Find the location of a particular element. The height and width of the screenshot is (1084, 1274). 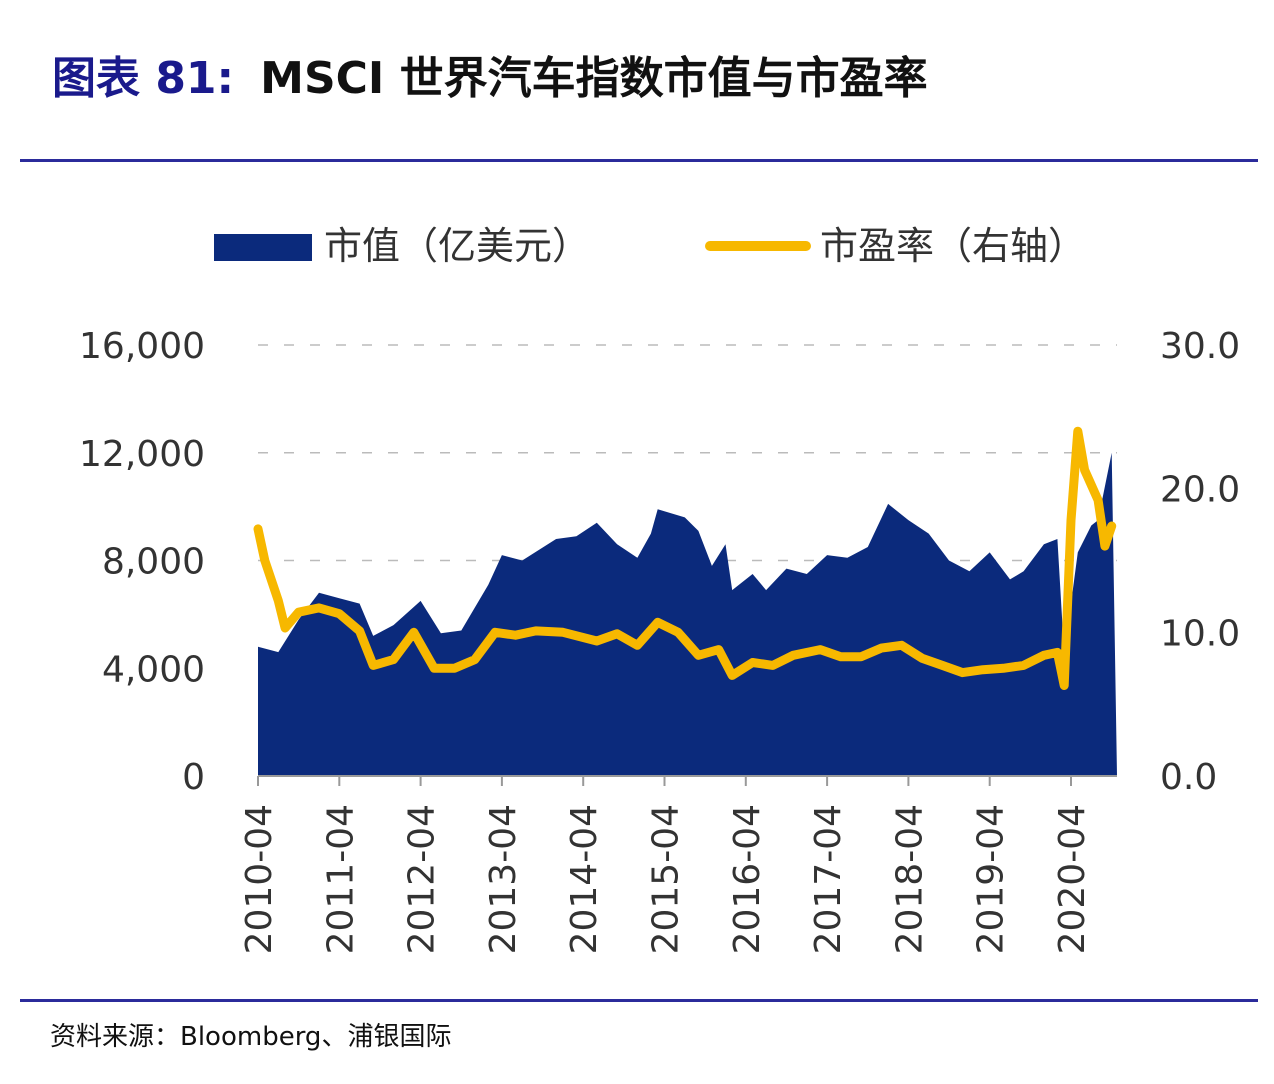

y-left-tick-label: 4,000 is located at coordinates (153, 669).